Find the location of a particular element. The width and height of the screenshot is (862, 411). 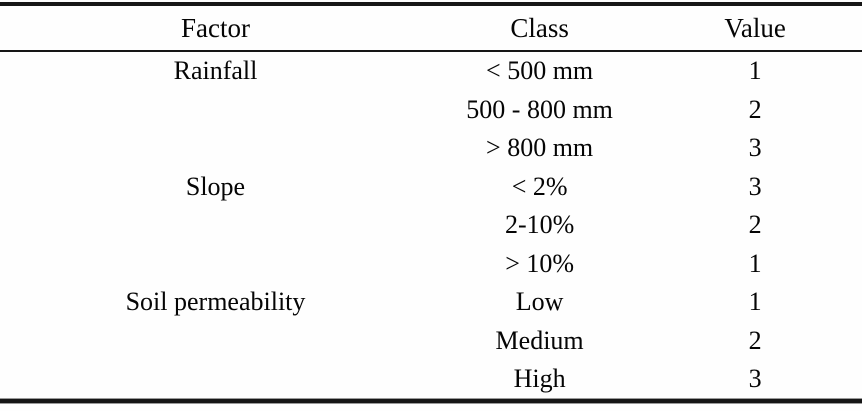

cell-factor: Slope is located at coordinates (215, 186).